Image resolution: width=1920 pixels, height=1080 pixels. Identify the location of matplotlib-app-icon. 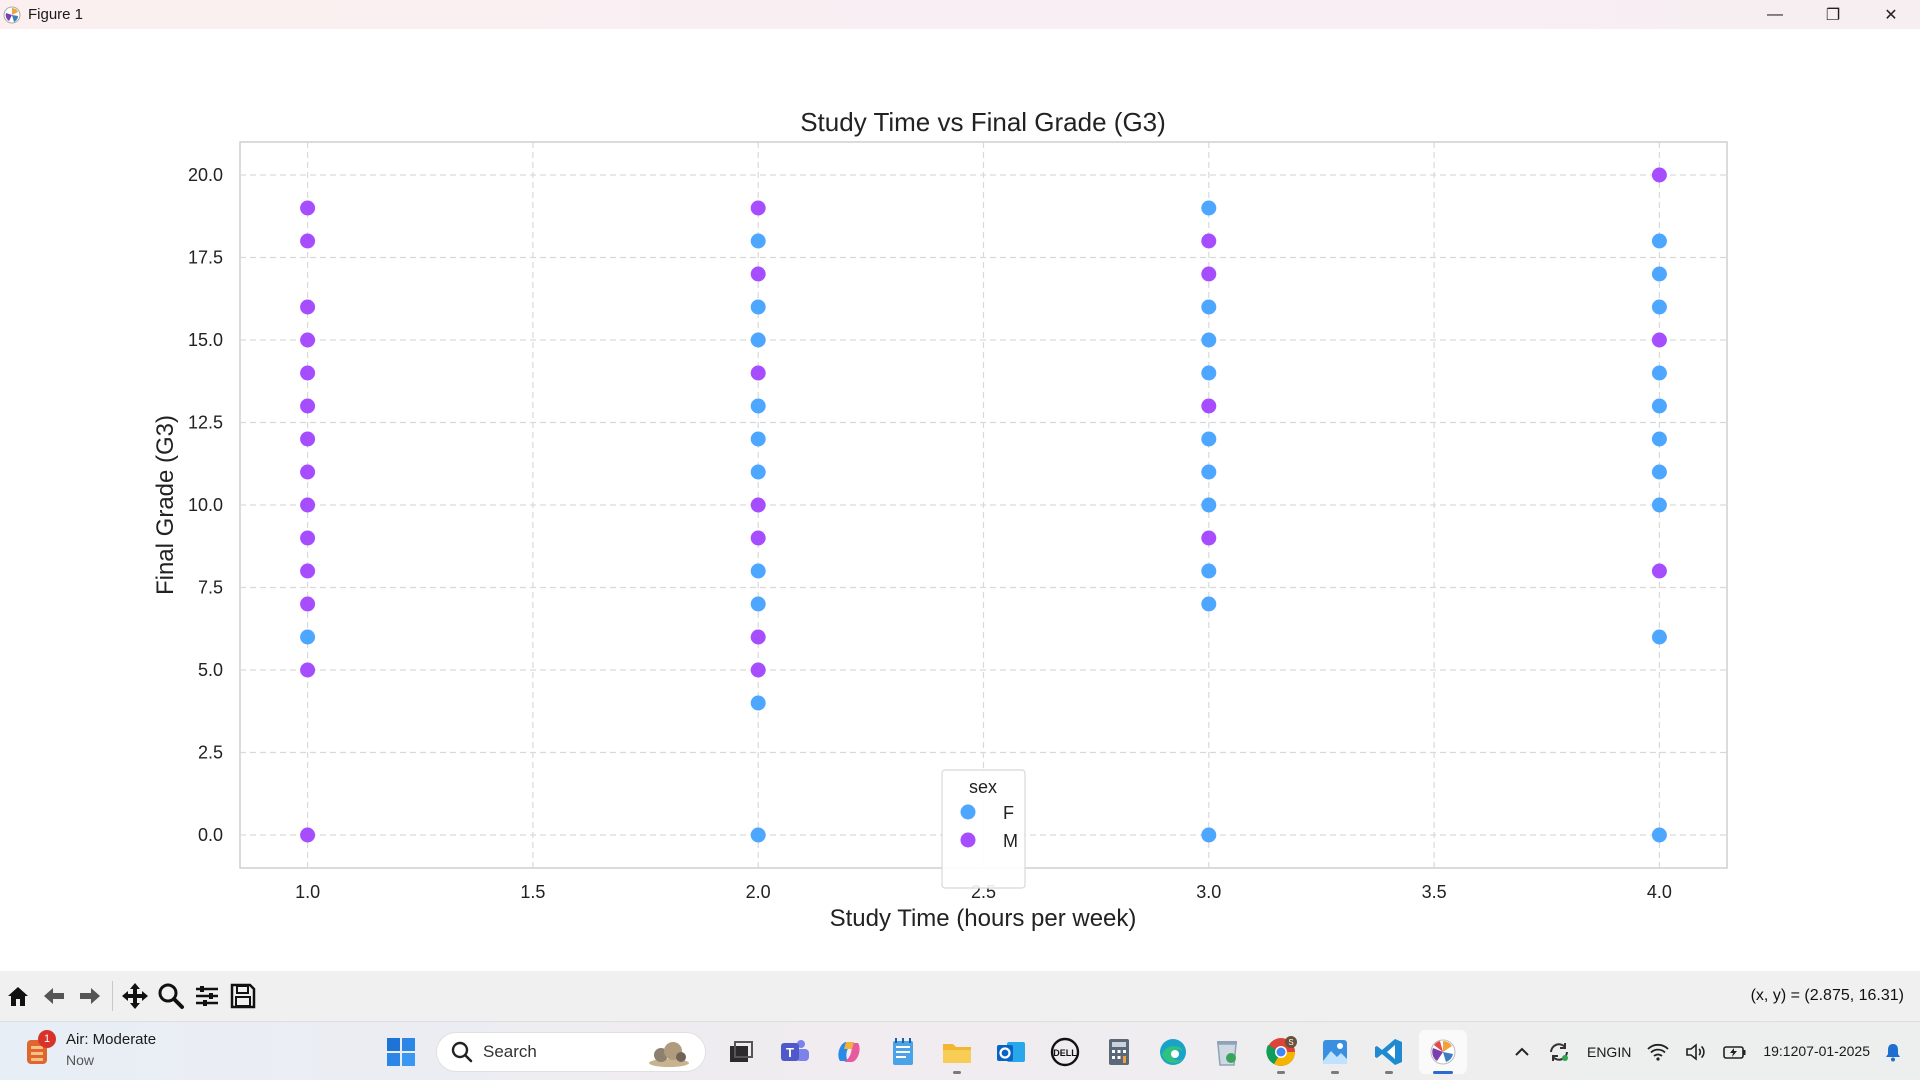
(12, 15).